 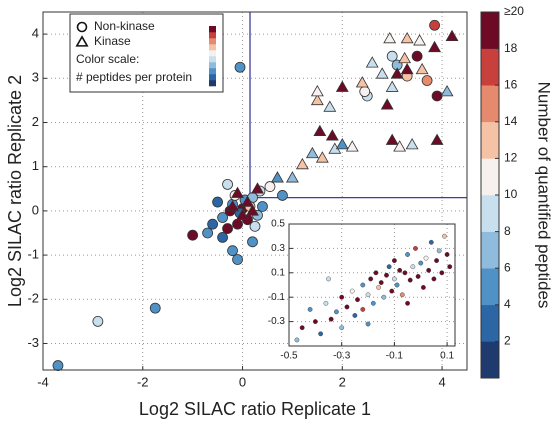 I want to click on y-tick-label: 1, so click(x=35, y=165).